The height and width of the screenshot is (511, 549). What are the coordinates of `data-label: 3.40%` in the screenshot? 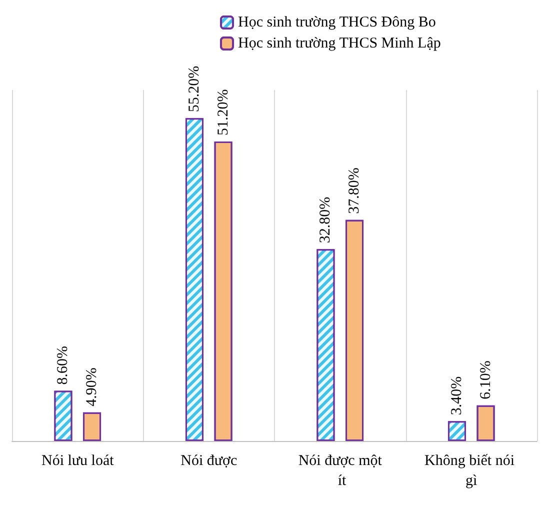 It's located at (456, 396).